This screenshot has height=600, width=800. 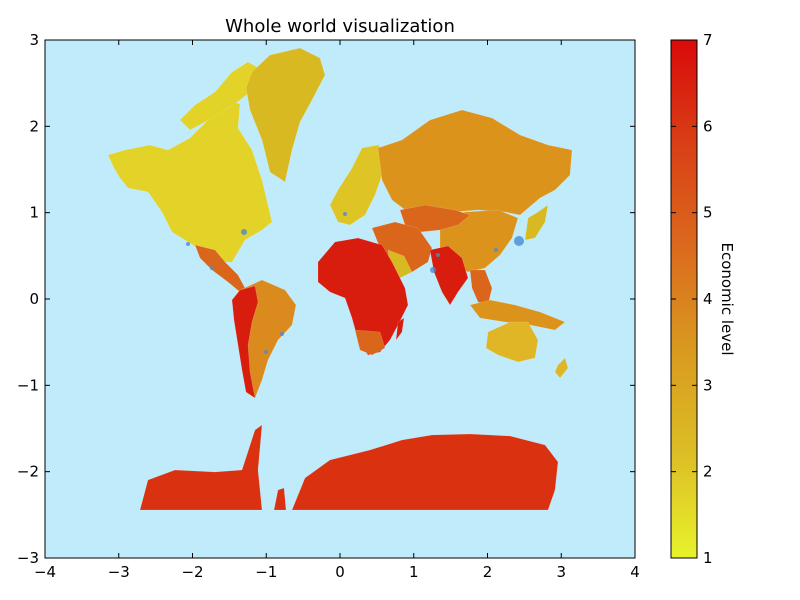 I want to click on colorbar: 1 2 3 4 5 6 7 Economic level, so click(x=703, y=299).